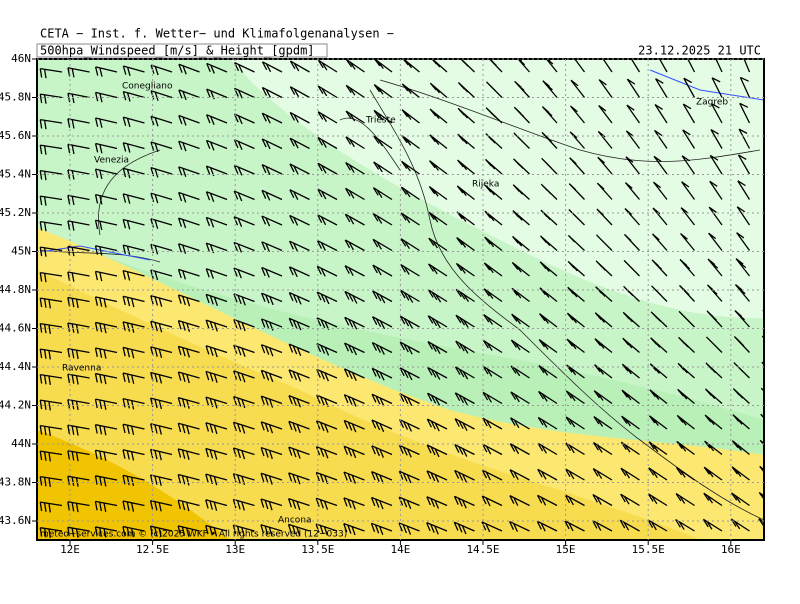  What do you see at coordinates (15, 174) in the screenshot?
I see `y-tick-label: 45.4N` at bounding box center [15, 174].